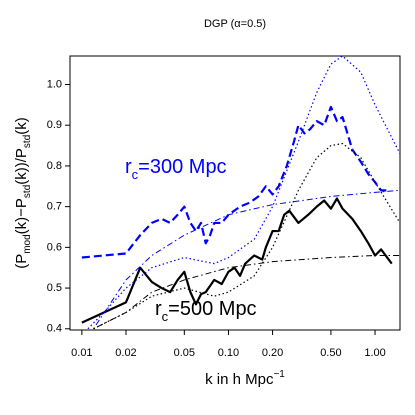  I want to click on x-tick-label: 0.50, so click(330, 353).